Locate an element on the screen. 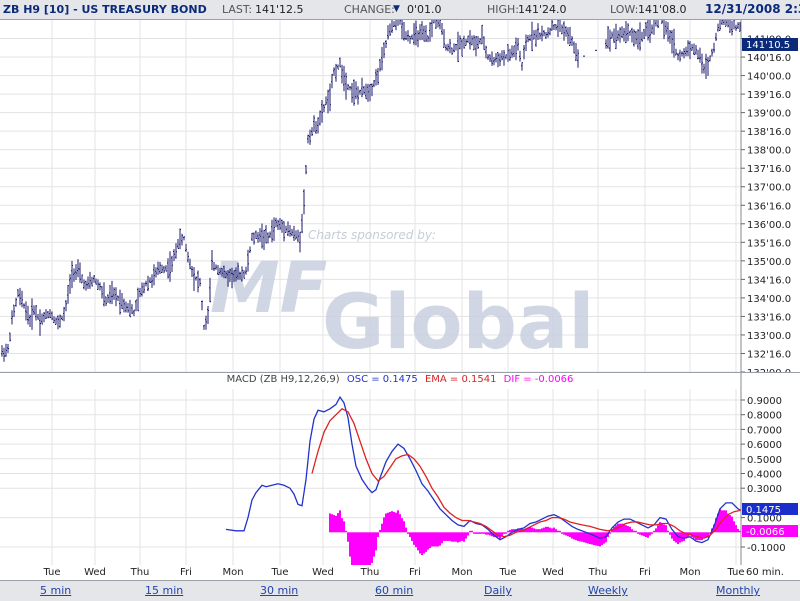 Image resolution: width=800 pixels, height=601 pixels. interval-link-30min: 30 min is located at coordinates (279, 590).